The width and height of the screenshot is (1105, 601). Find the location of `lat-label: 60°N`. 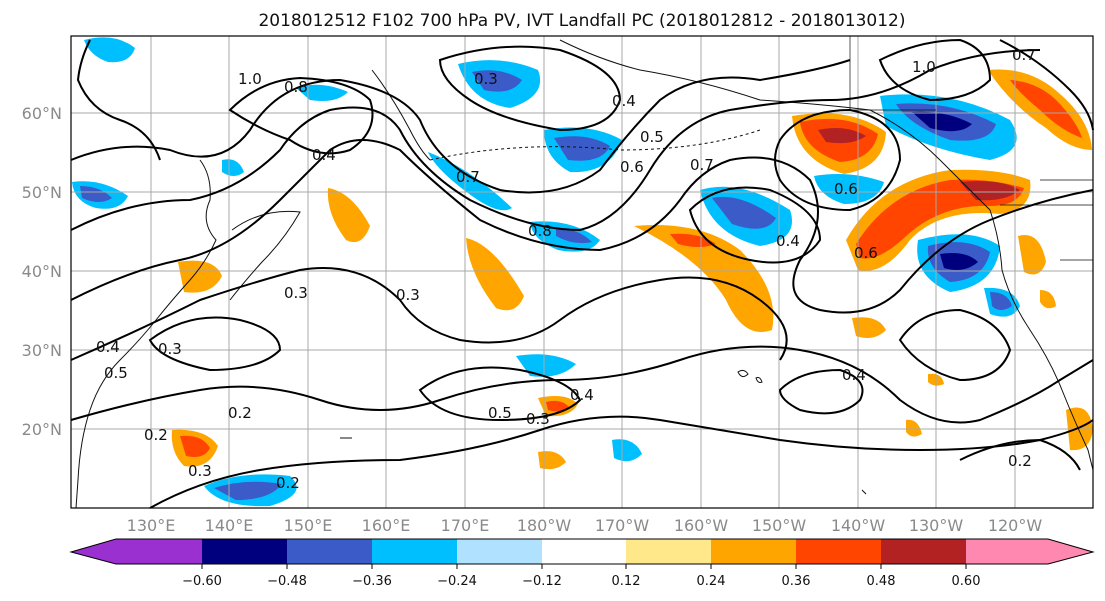

lat-label: 60°N is located at coordinates (42, 113).